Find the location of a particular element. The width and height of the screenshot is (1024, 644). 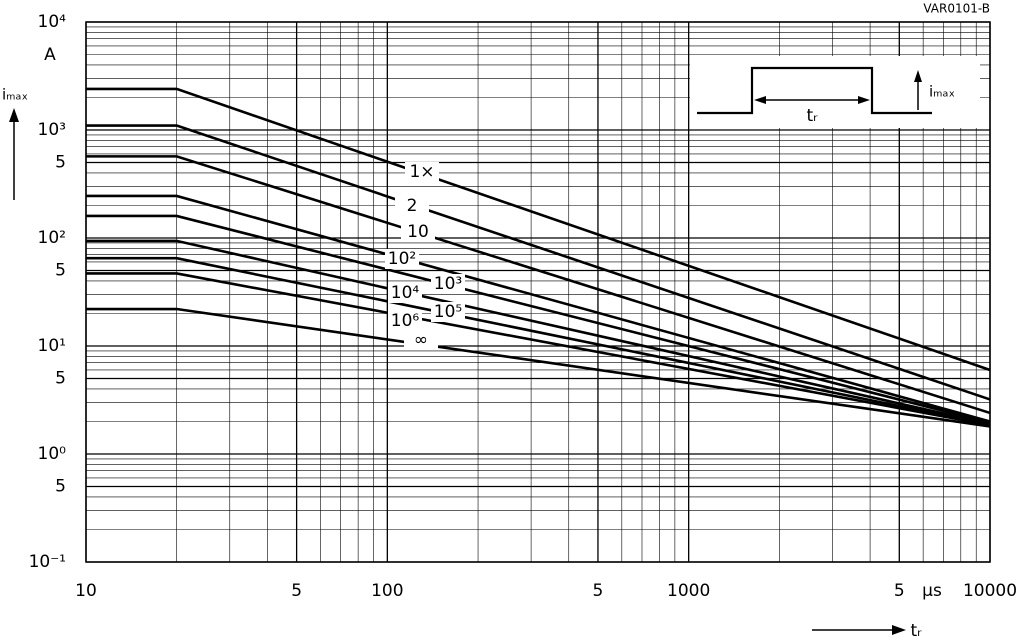

figure-code: VAR0101-B is located at coordinates (956, 9).